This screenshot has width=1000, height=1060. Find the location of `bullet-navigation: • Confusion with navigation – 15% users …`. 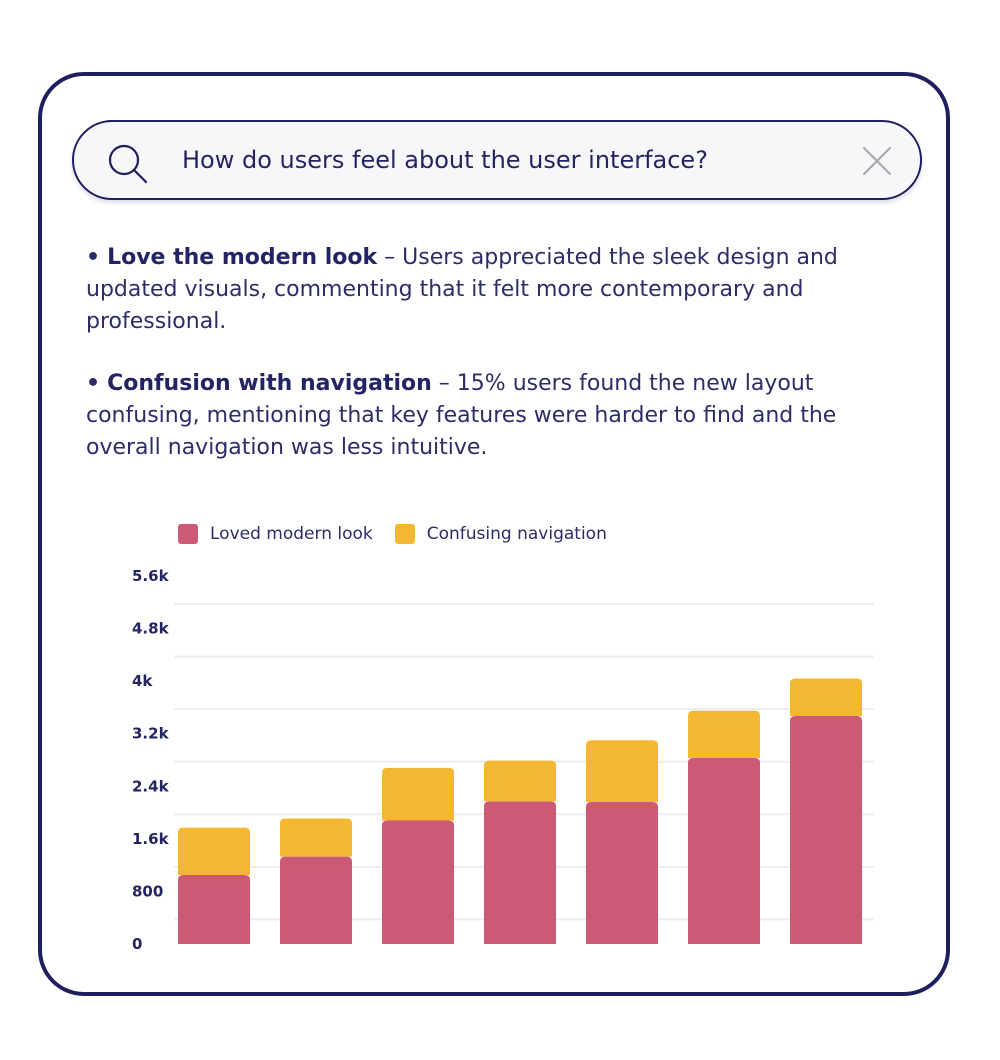

bullet-navigation: • Confusion with navigation – 15% users … is located at coordinates (486, 416).